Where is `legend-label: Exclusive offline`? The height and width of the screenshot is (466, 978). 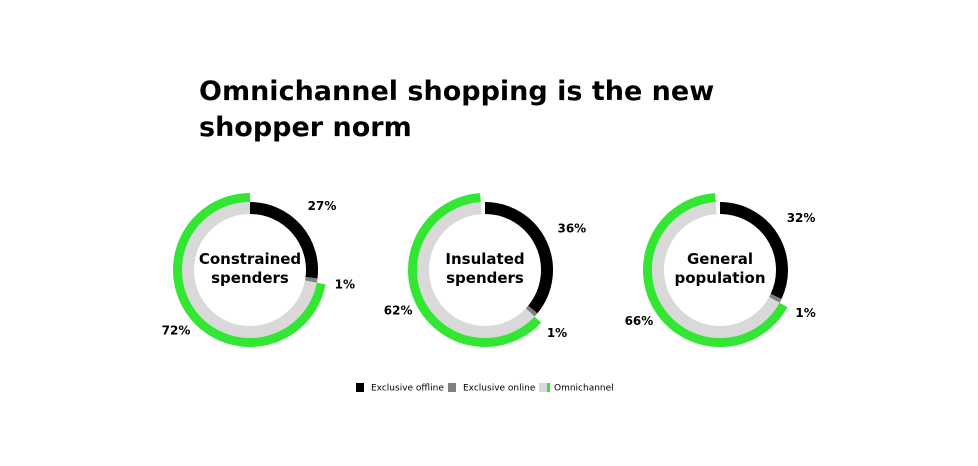
legend-label: Exclusive offline is located at coordinates (407, 389).